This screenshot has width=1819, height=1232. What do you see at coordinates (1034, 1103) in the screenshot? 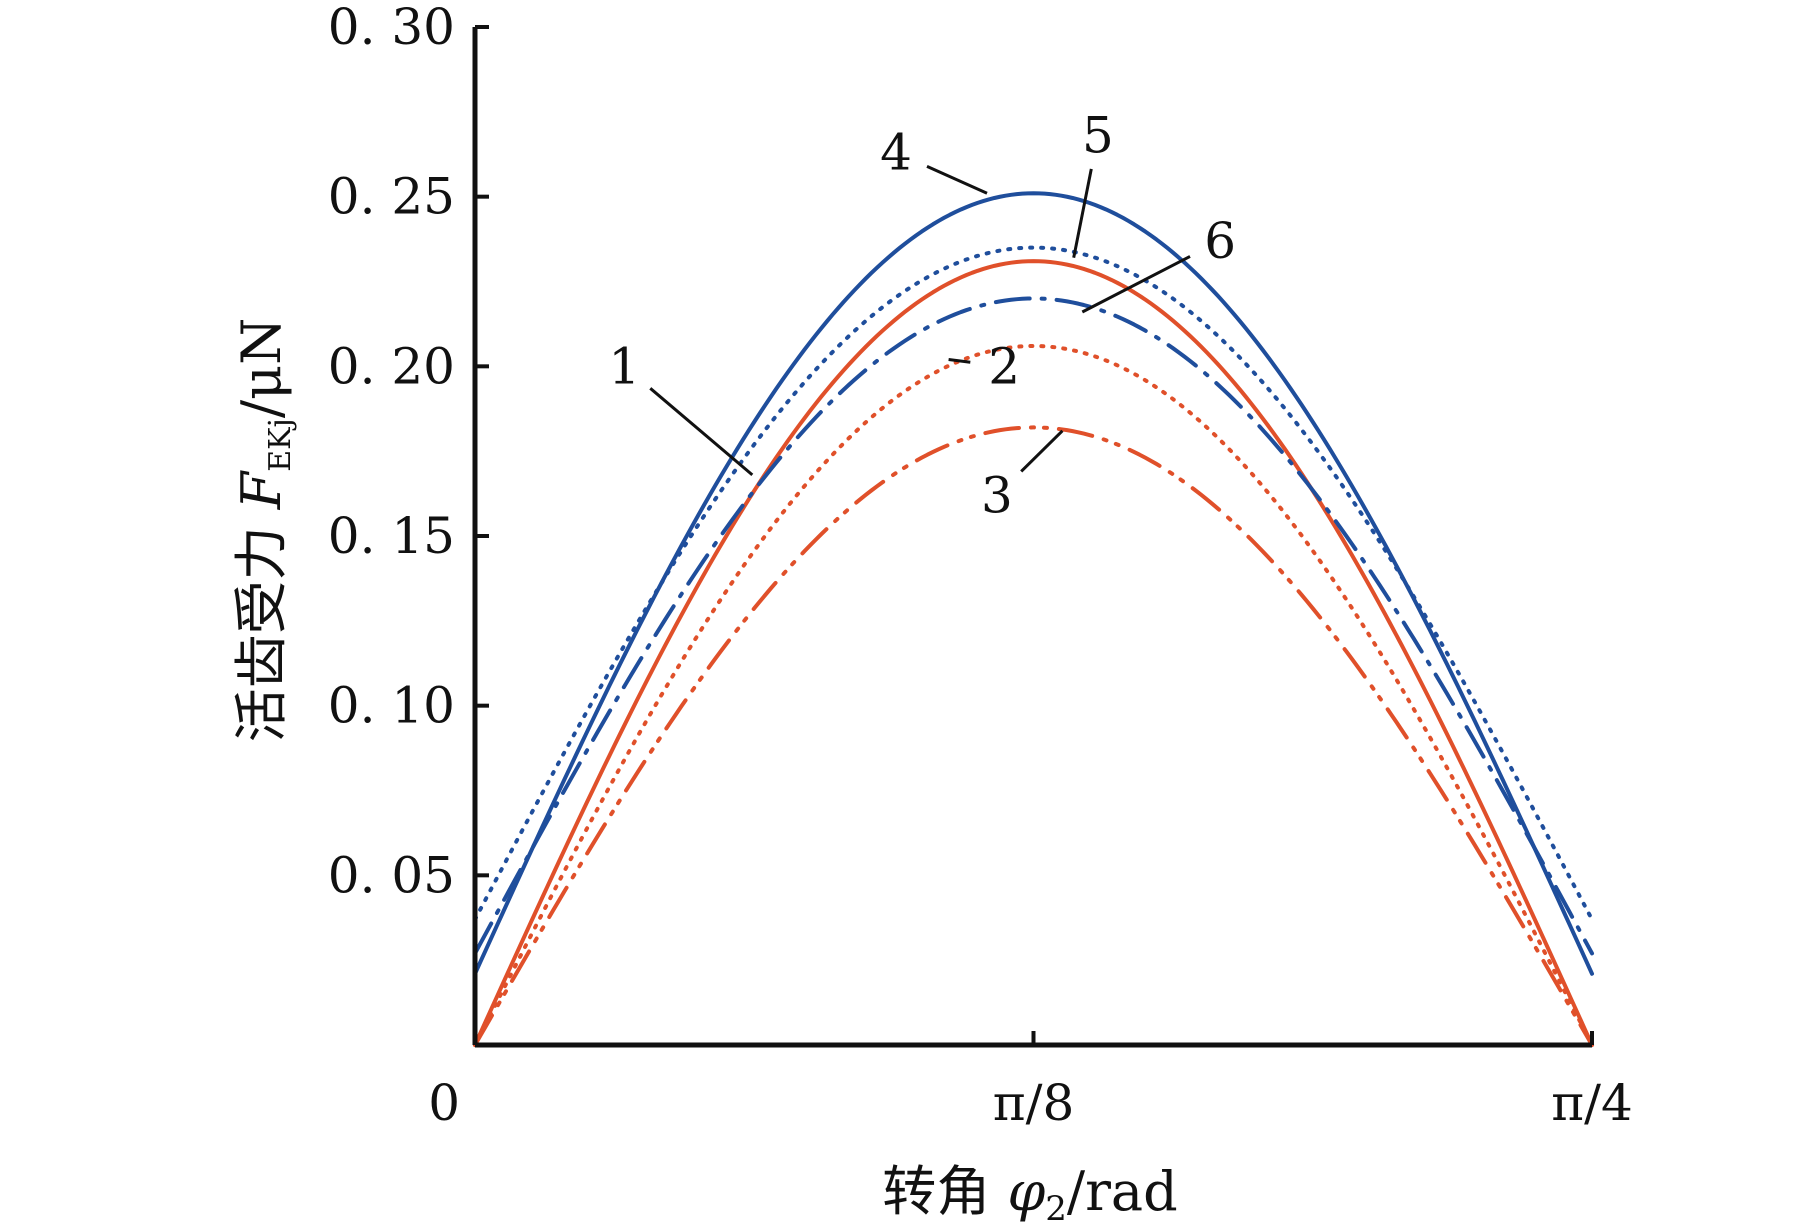
I see `x-tick-label: π/8` at bounding box center [1034, 1103].